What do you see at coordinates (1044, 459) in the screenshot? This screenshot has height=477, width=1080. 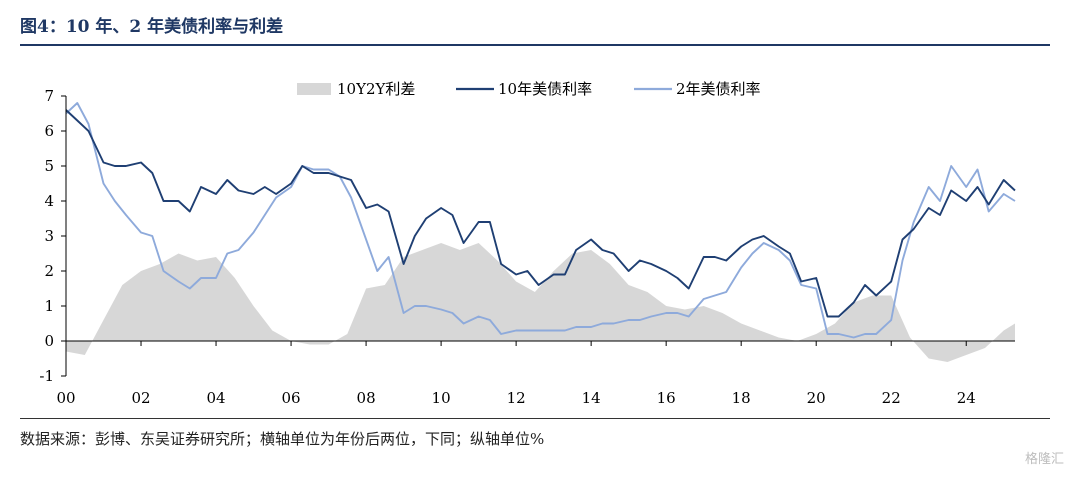 I see `watermark: 格隆汇` at bounding box center [1044, 459].